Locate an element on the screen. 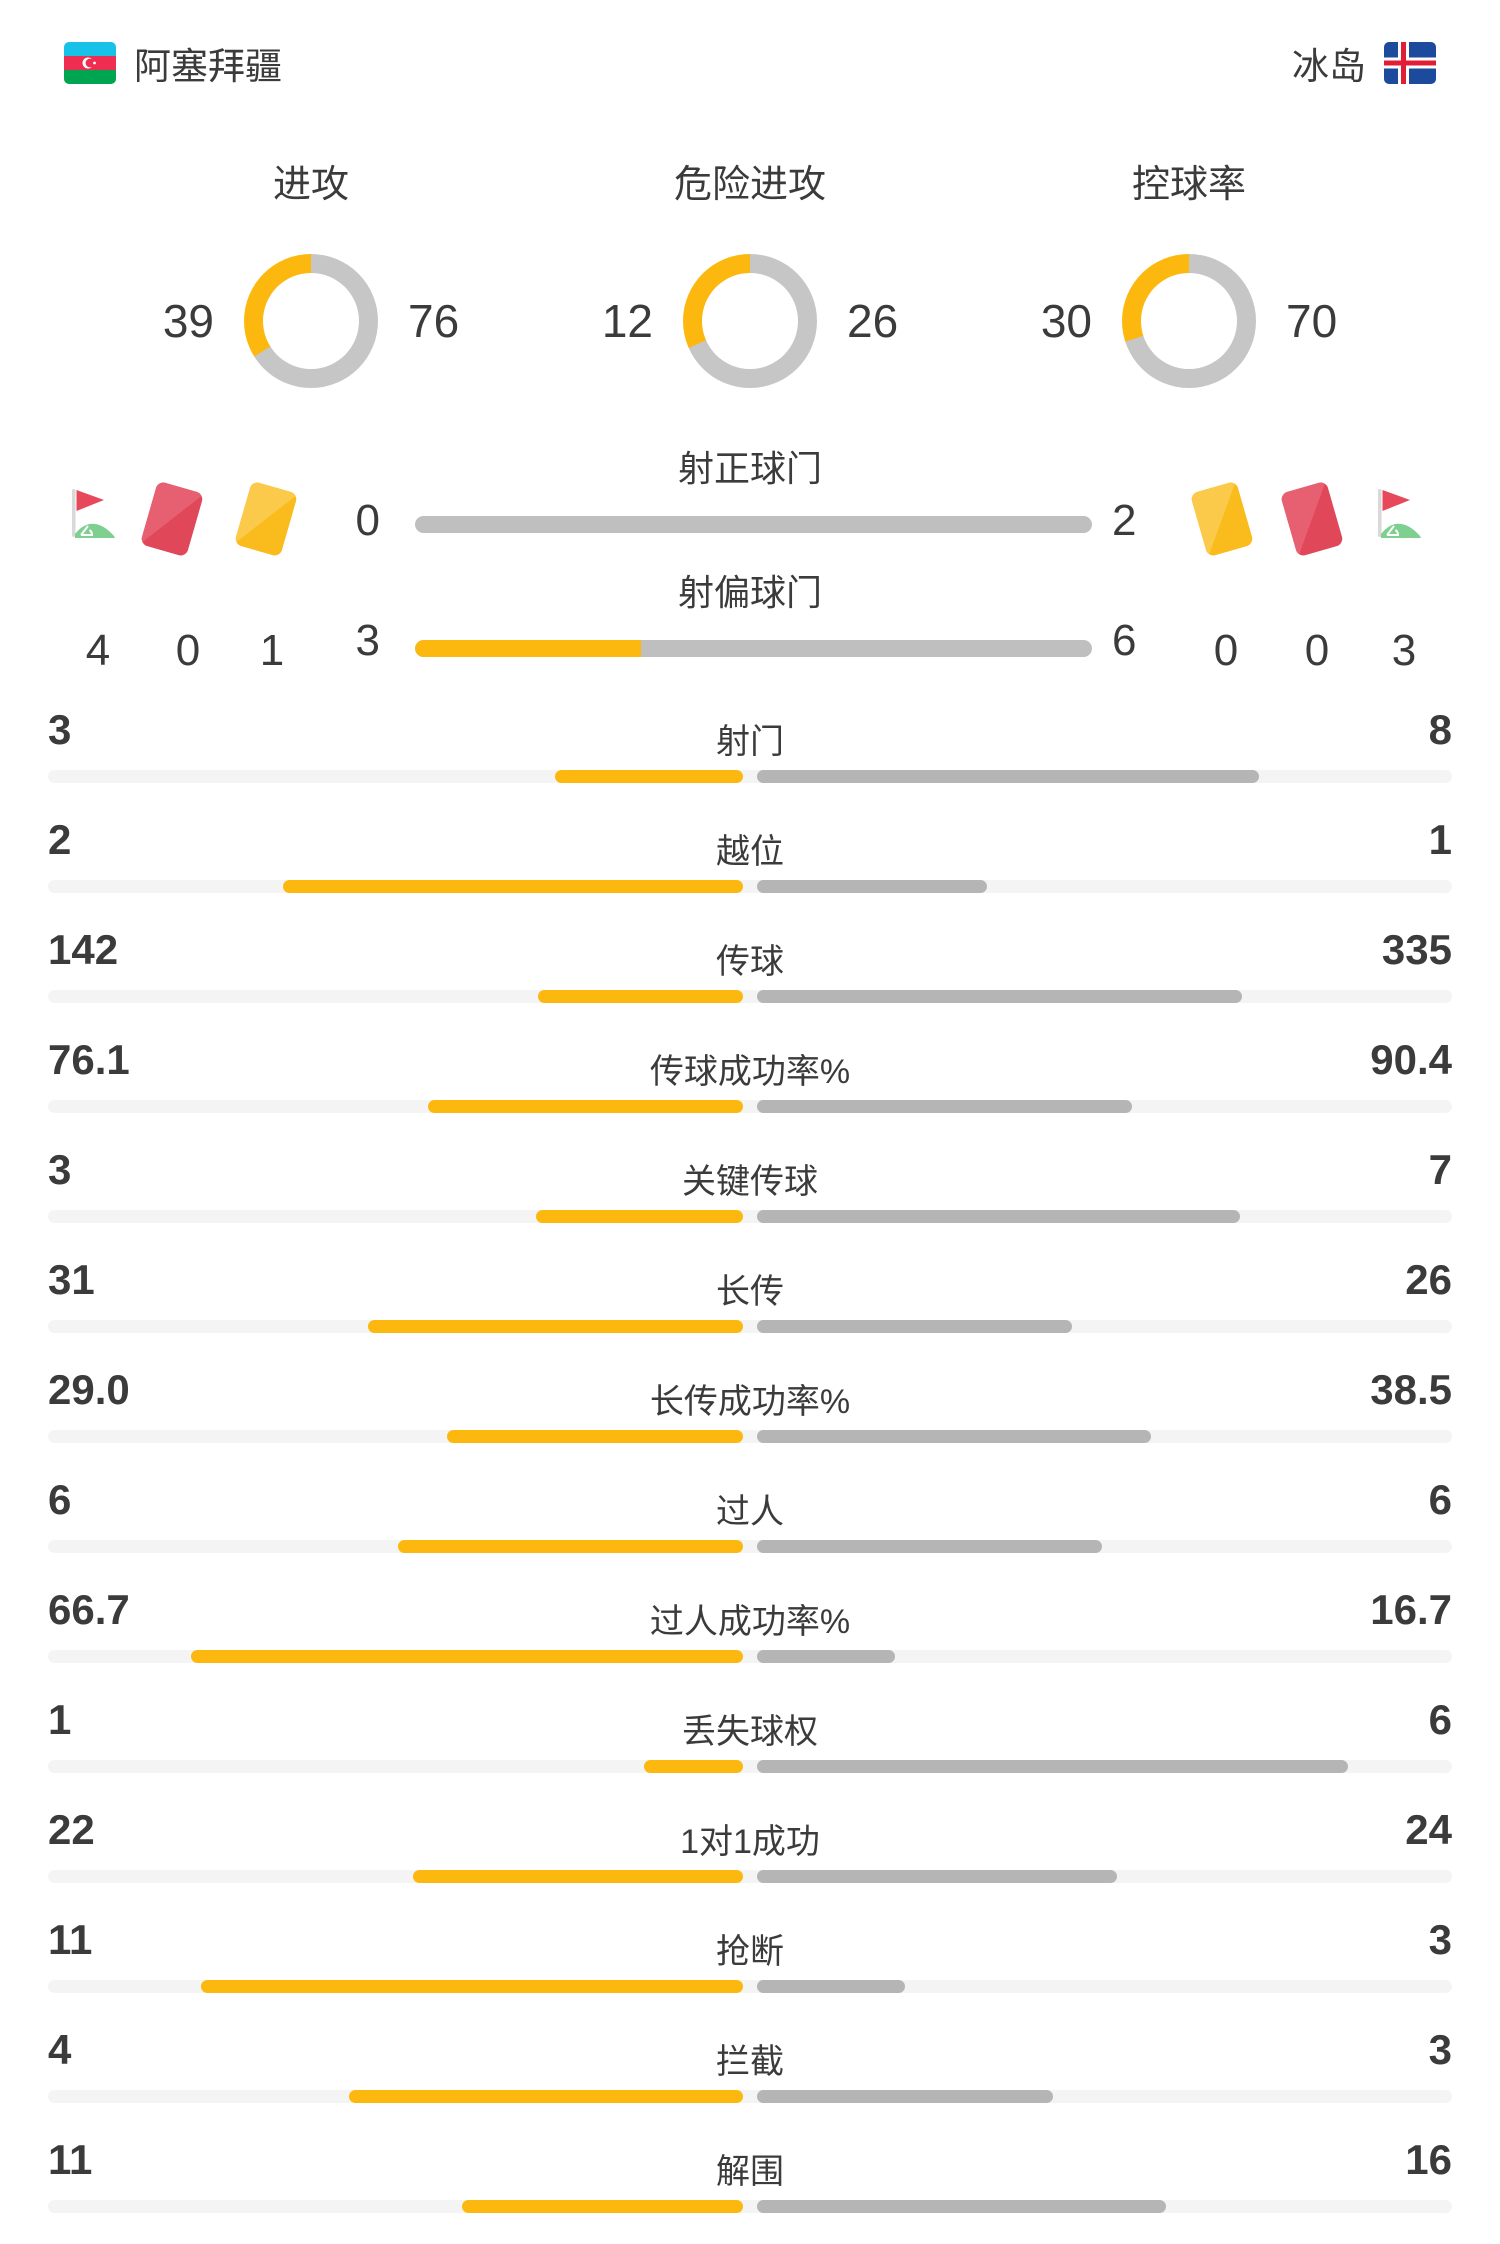 Image resolution: width=1500 pixels, height=2244 pixels. away-corners-count: 3 is located at coordinates (1404, 650).